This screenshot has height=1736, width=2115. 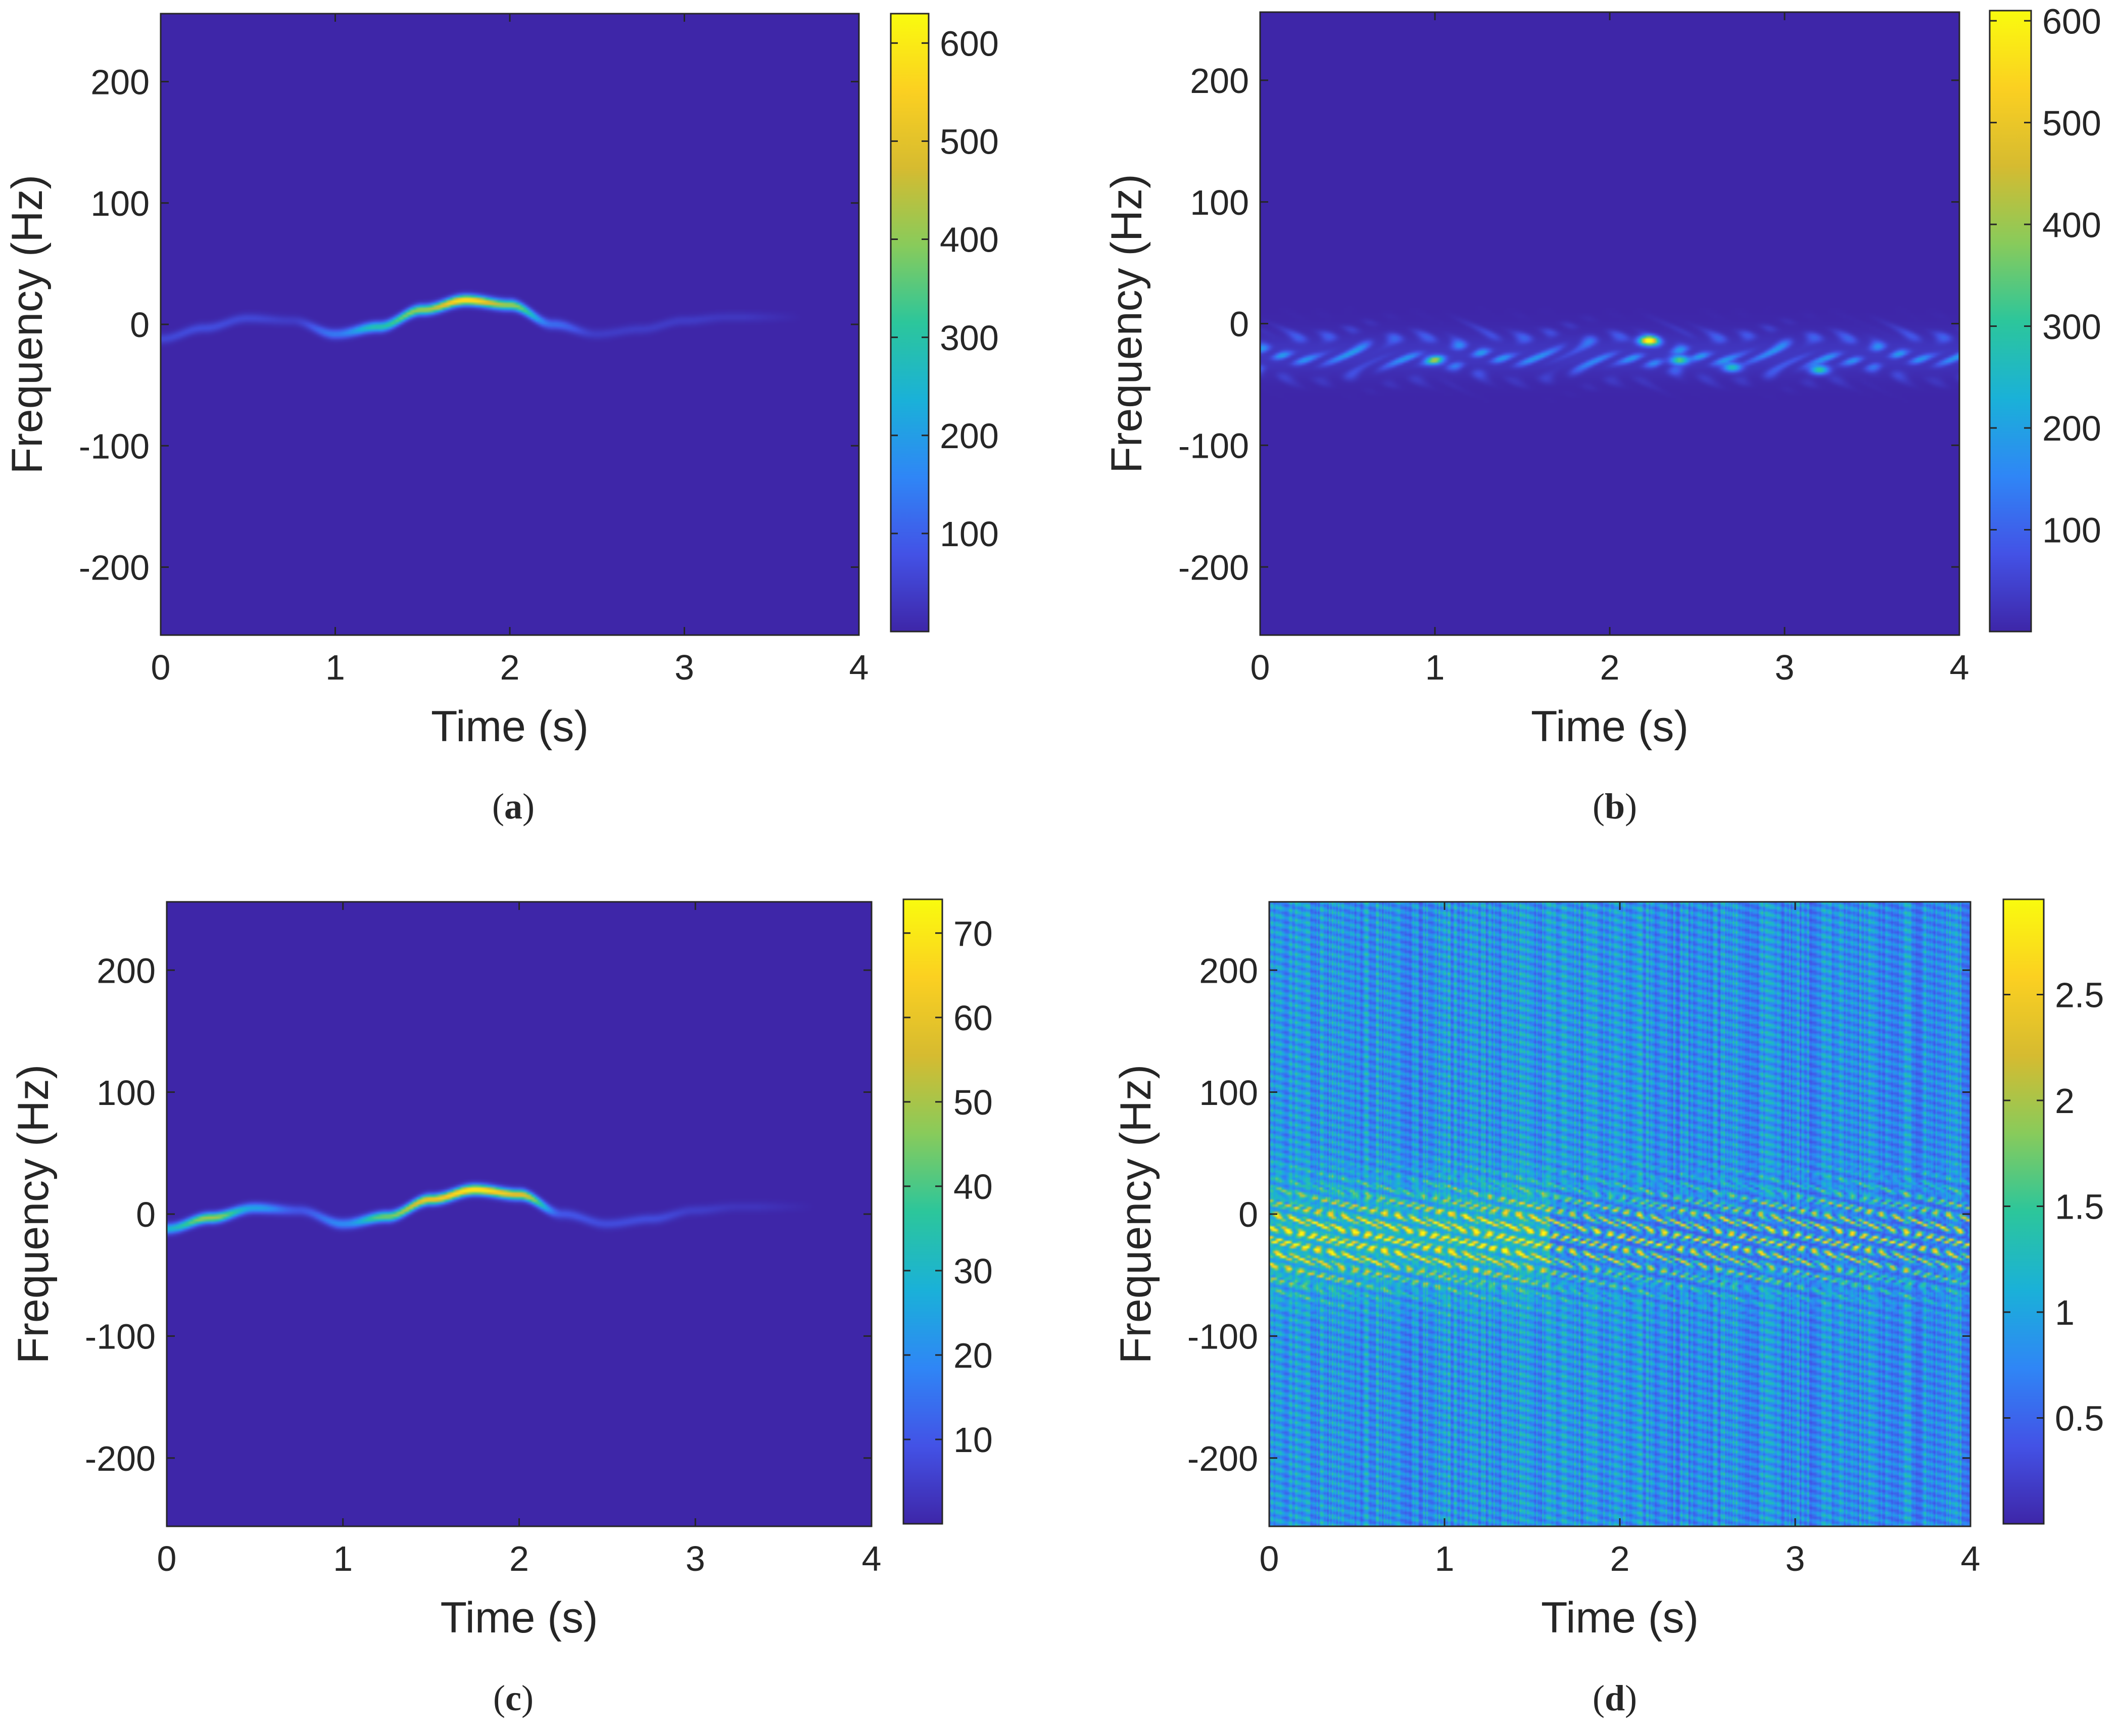 I want to click on panel-caption-c: (c), so click(x=513, y=1698).